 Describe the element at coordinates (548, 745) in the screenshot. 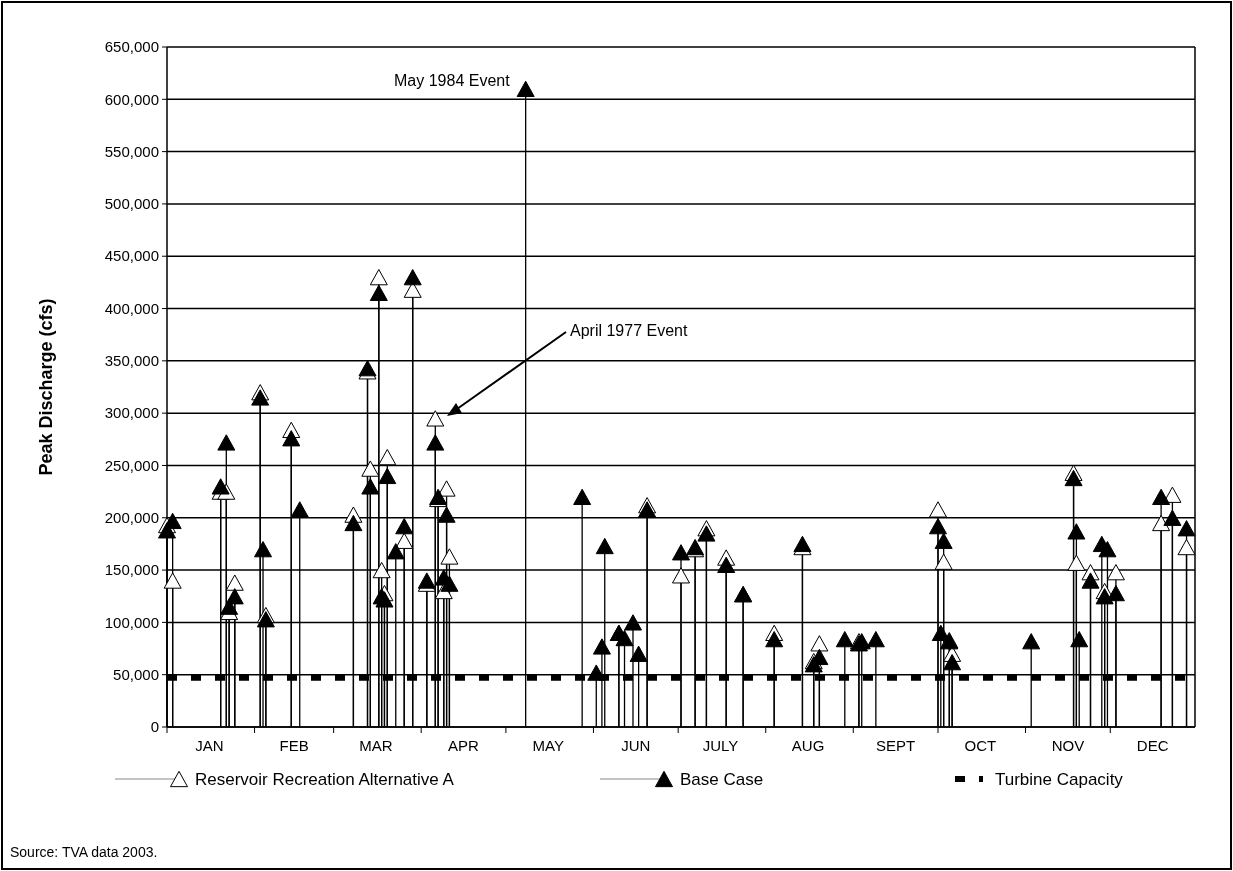

I see `x-tick-label: MAY` at that location.